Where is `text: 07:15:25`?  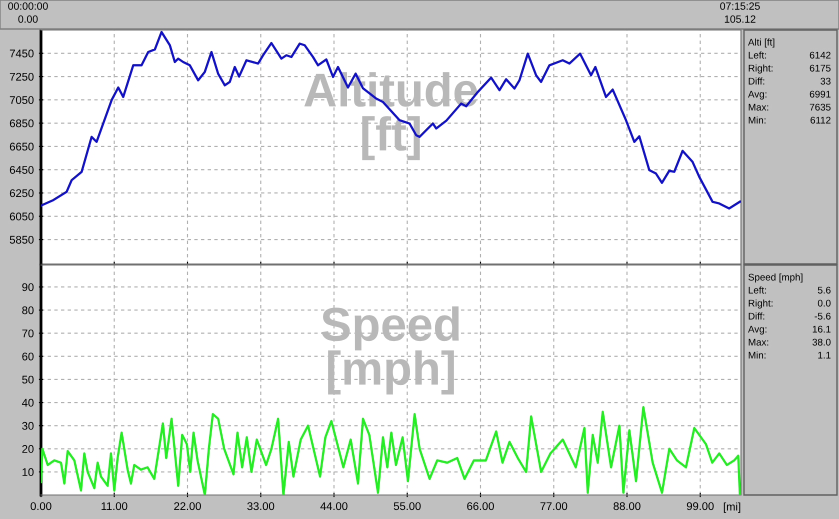
text: 07:15:25 is located at coordinates (740, 6).